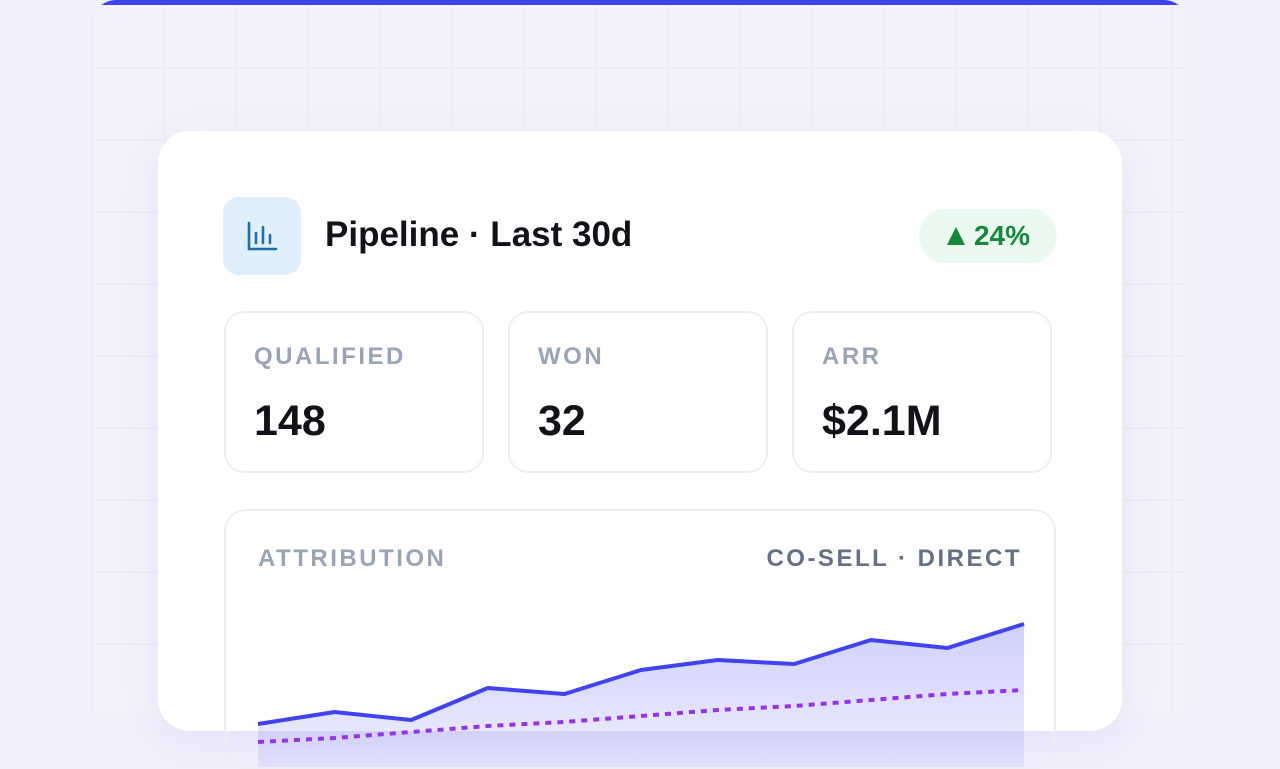 The image size is (1280, 769). What do you see at coordinates (894, 558) in the screenshot?
I see `legend: CO-SELL · DIRECT` at bounding box center [894, 558].